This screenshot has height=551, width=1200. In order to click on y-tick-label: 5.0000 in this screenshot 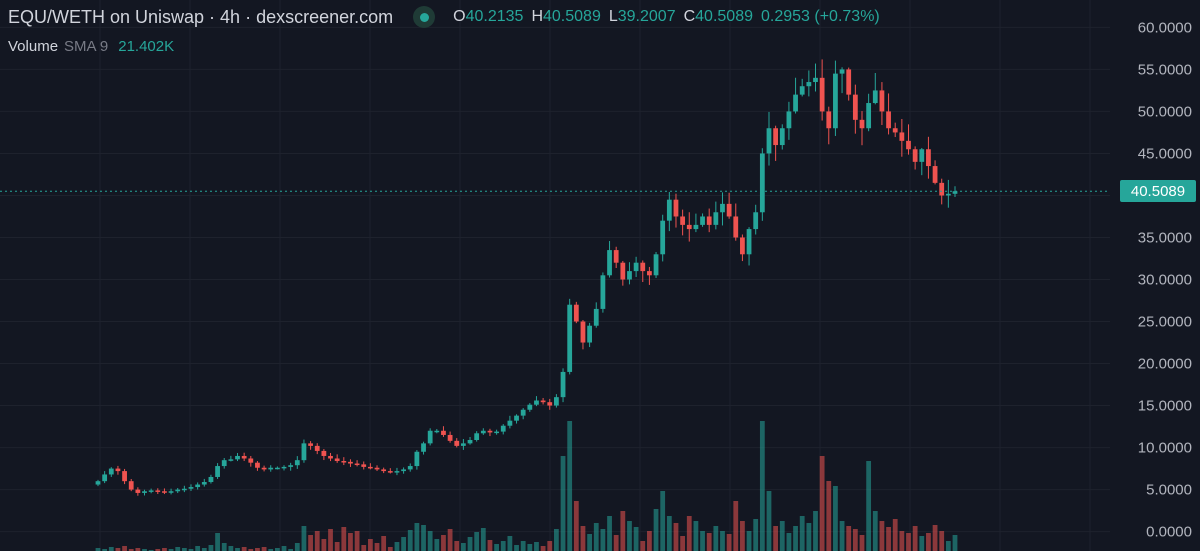, I will do `click(1169, 490)`.